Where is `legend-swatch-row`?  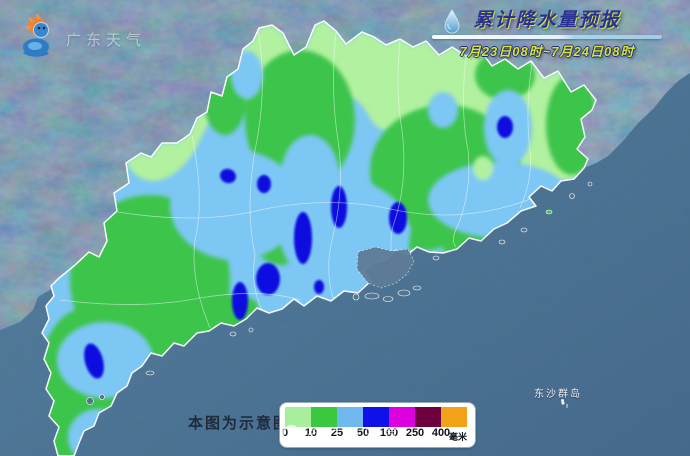
legend-swatch-row is located at coordinates (376, 417).